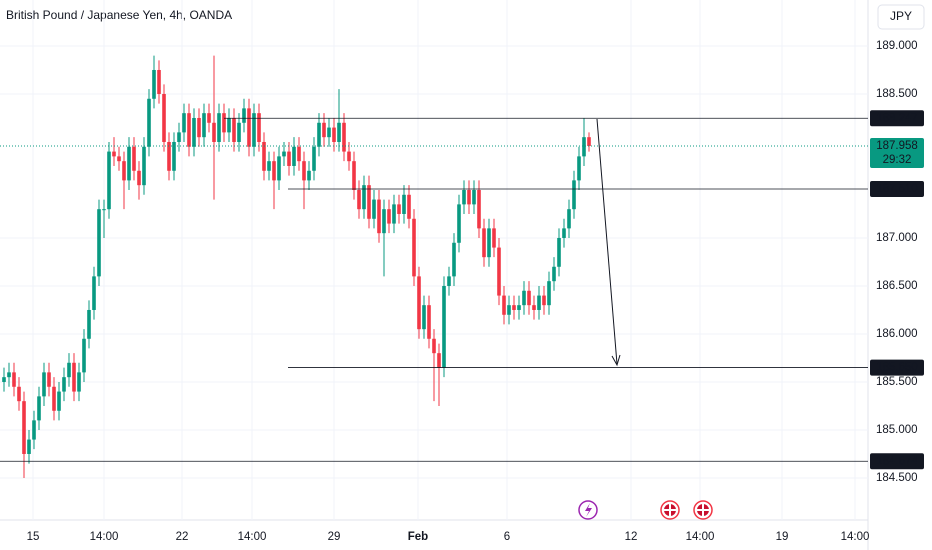 The height and width of the screenshot is (550, 932). I want to click on countdown-label: 29:32, so click(897, 160).